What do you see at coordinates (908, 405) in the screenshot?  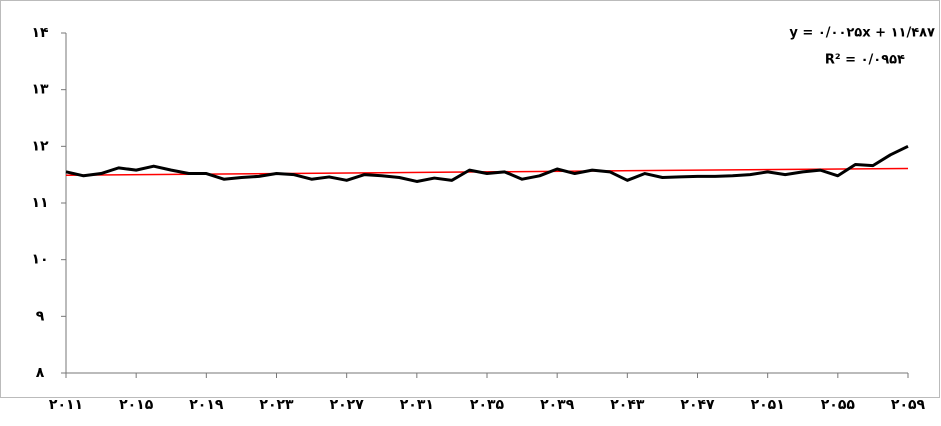 I see `x-tick-label: ۲۰۵۹` at bounding box center [908, 405].